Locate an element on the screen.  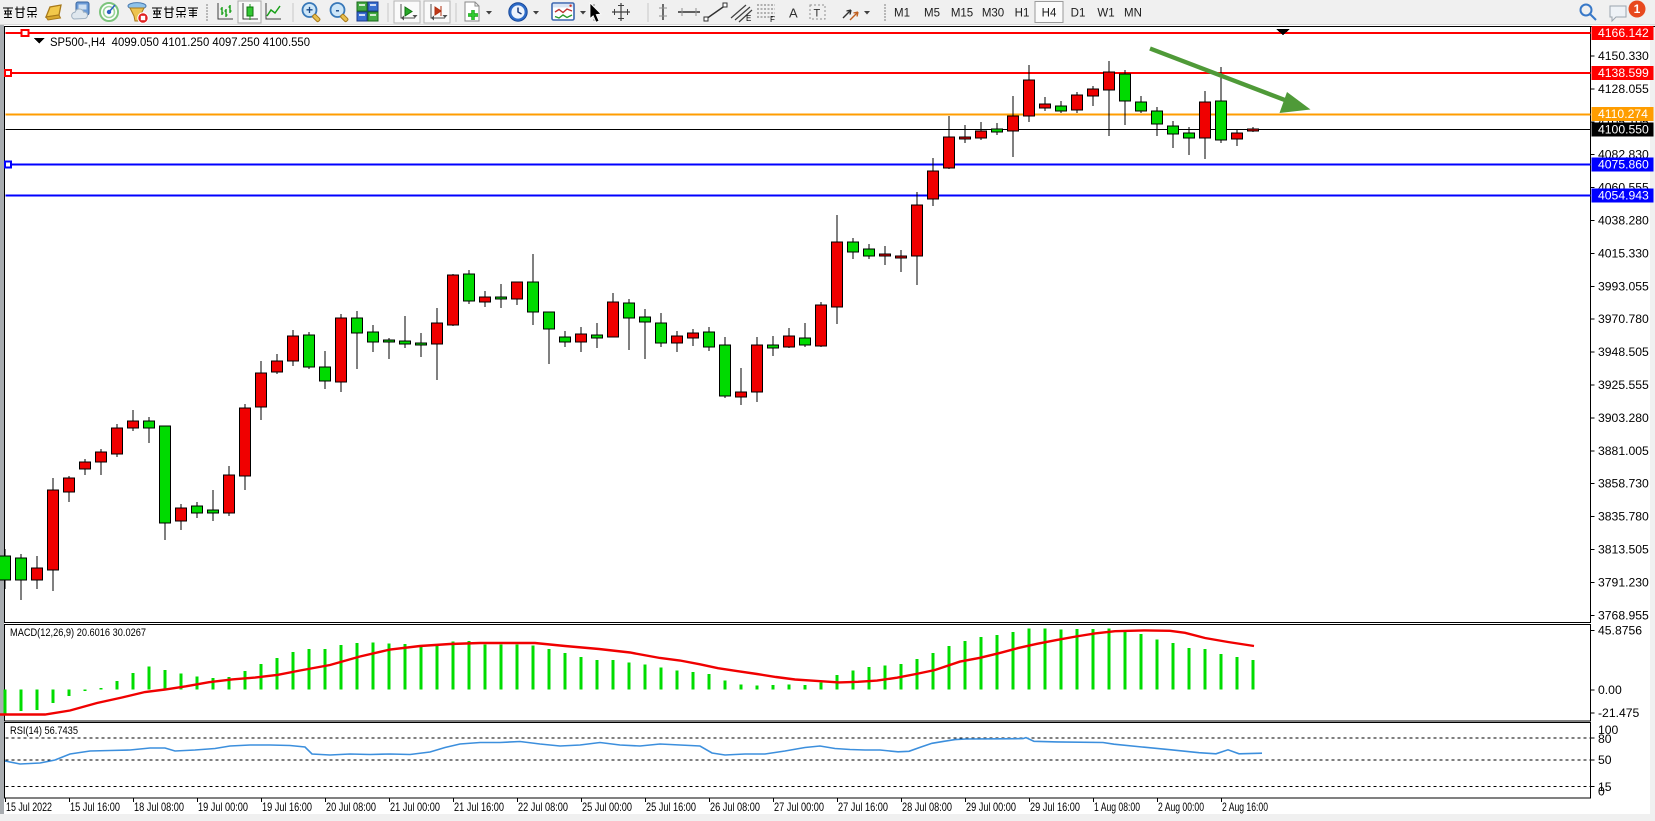
svg-text: M5 is located at coordinates (932, 14).